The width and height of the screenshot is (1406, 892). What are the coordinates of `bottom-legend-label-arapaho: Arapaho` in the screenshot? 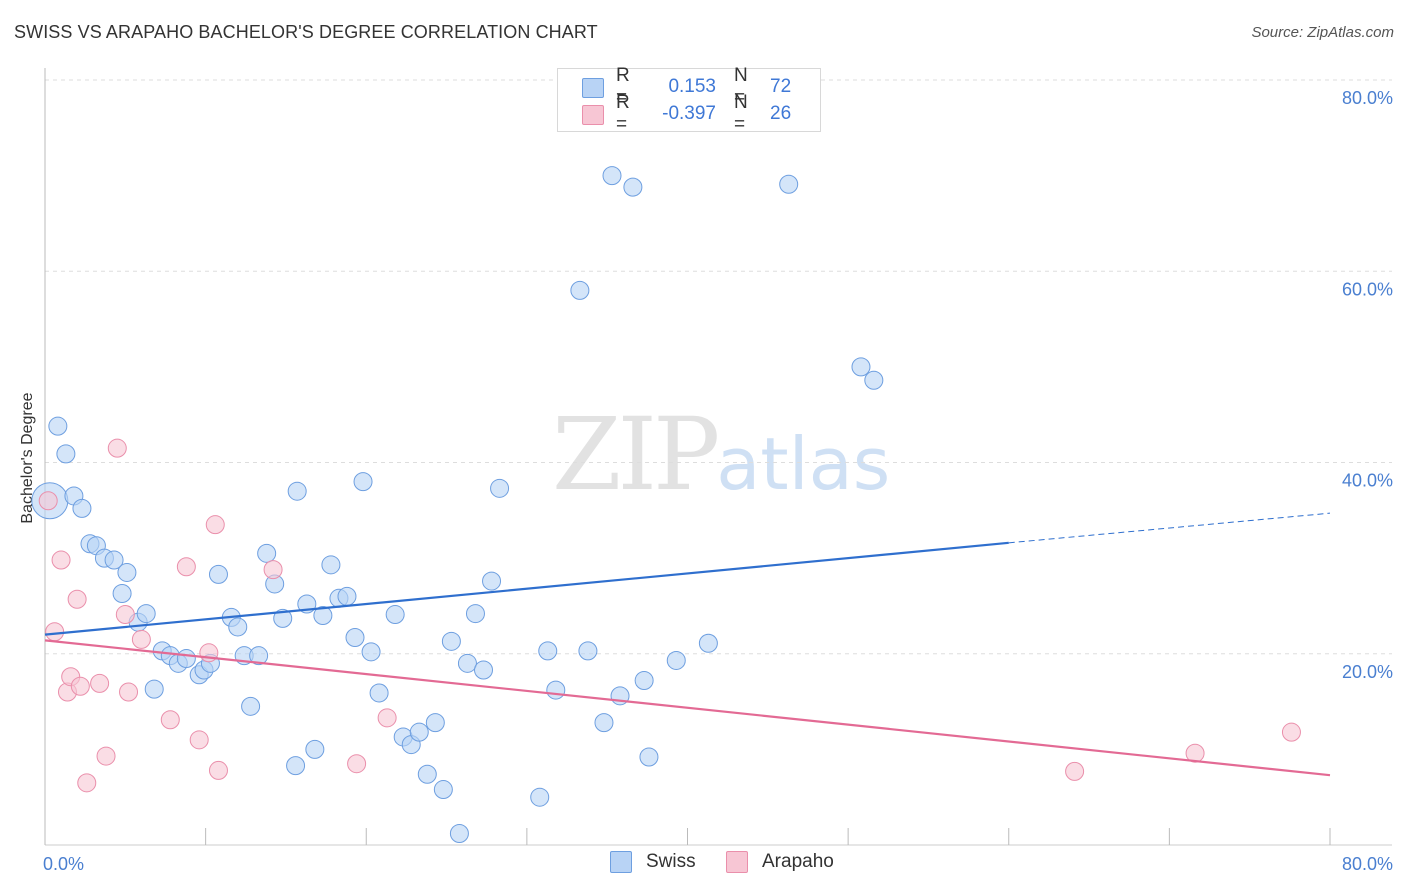 It's located at (798, 861).